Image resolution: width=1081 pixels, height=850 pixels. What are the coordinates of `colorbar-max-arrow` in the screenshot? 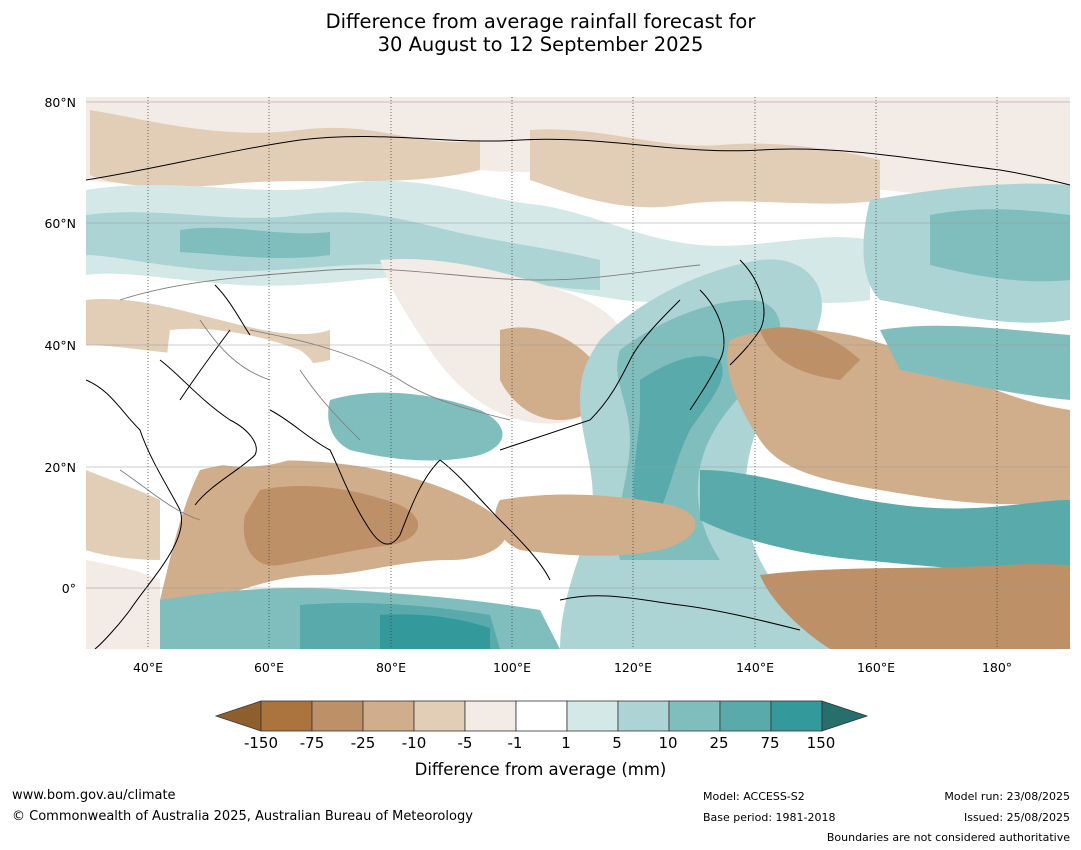 It's located at (845, 716).